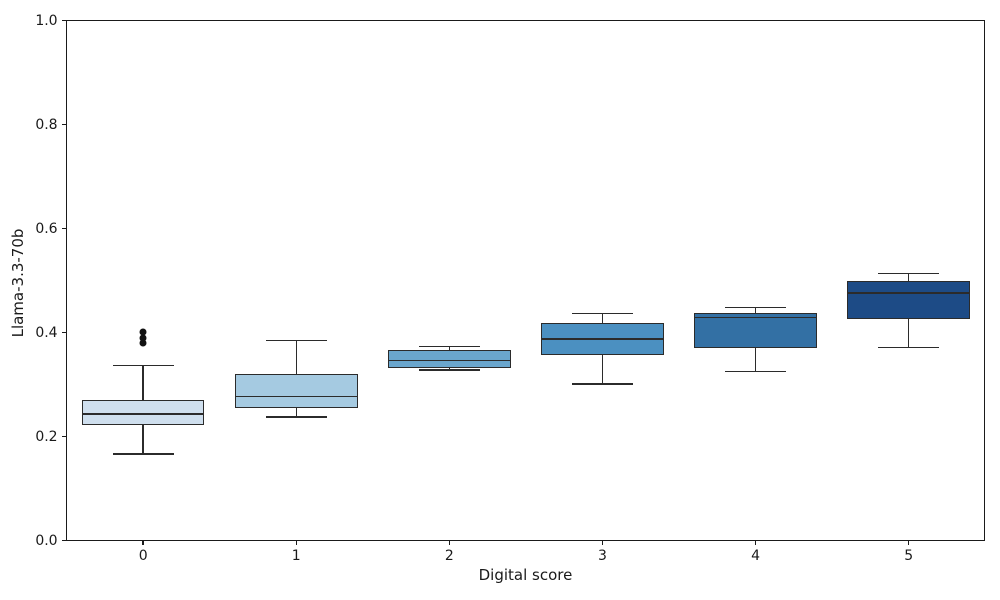 The width and height of the screenshot is (1000, 600). I want to click on x-tick-label: 1, so click(296, 555).